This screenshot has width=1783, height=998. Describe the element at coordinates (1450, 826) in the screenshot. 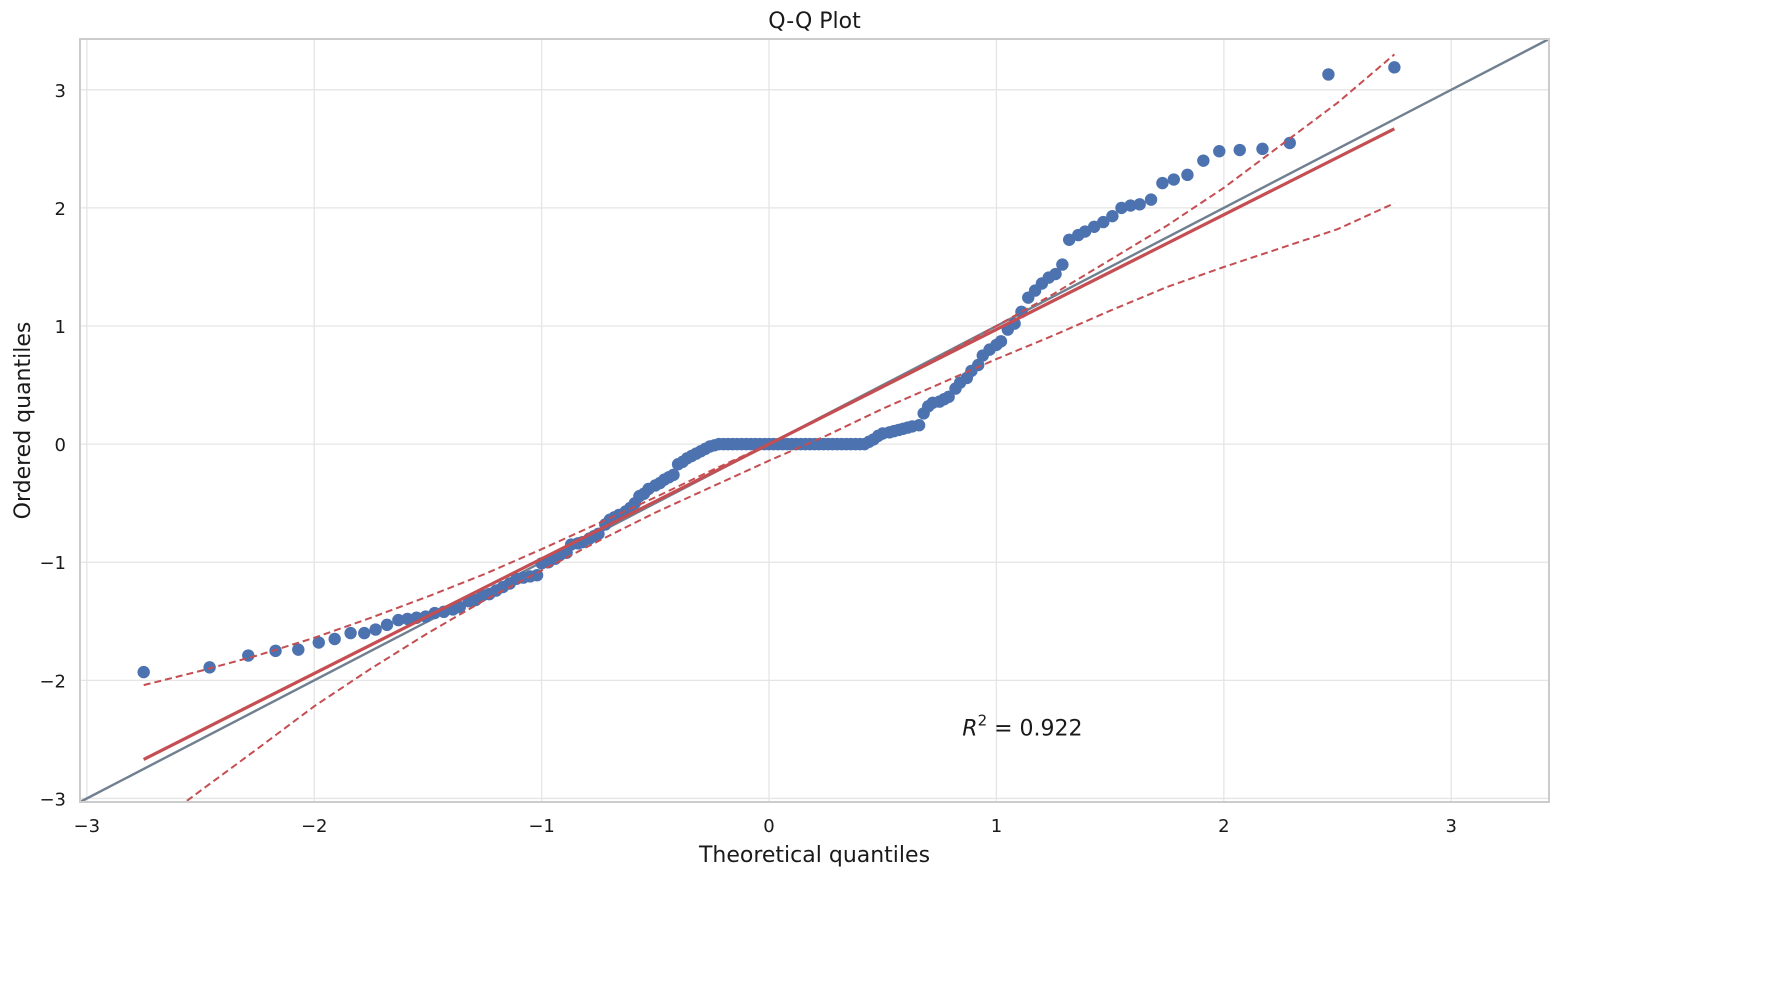

I see `x-tick-label: 3` at that location.